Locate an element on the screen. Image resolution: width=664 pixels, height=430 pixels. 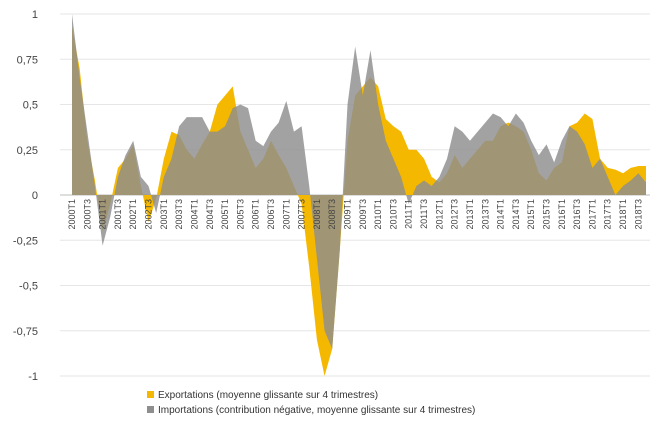
y-tick-label: 0,25 is located at coordinates (27, 151).